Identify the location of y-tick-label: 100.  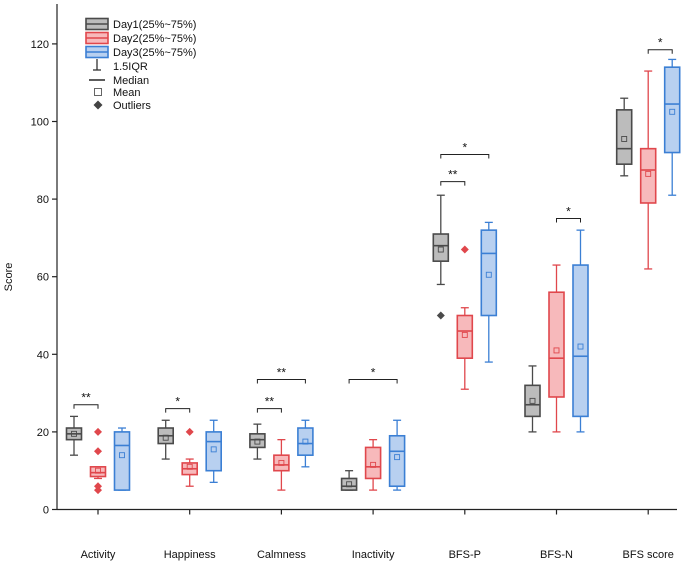
(40, 123).